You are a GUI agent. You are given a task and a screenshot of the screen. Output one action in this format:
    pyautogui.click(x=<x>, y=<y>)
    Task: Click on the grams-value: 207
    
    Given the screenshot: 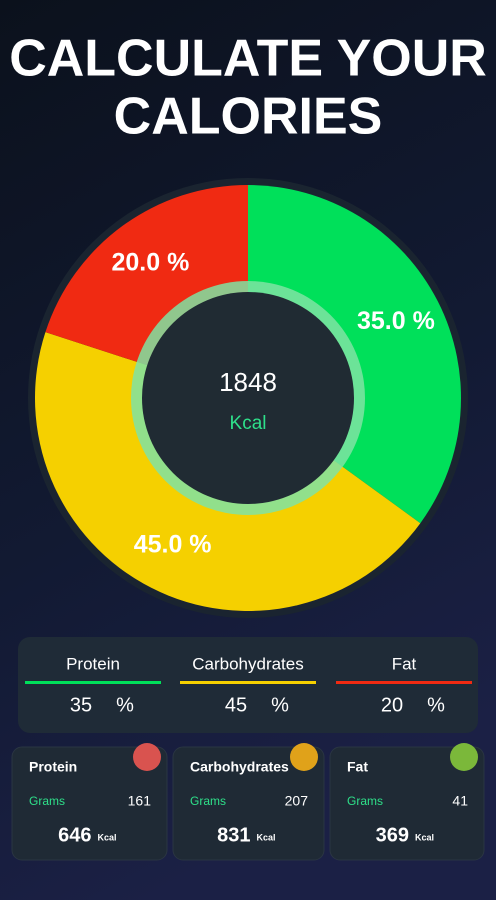 What is the action you would take?
    pyautogui.click(x=297, y=801)
    